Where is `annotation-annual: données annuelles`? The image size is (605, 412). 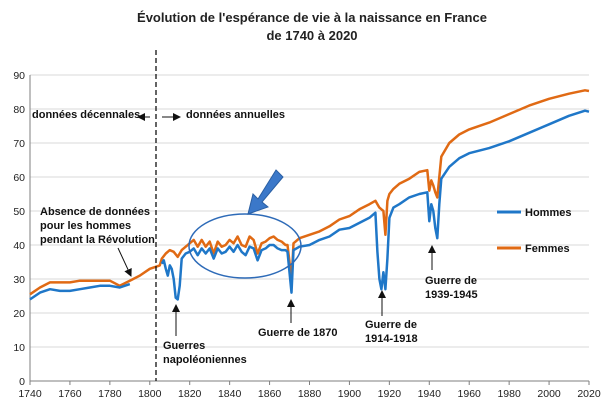 annotation-annual: données annuelles is located at coordinates (235, 115).